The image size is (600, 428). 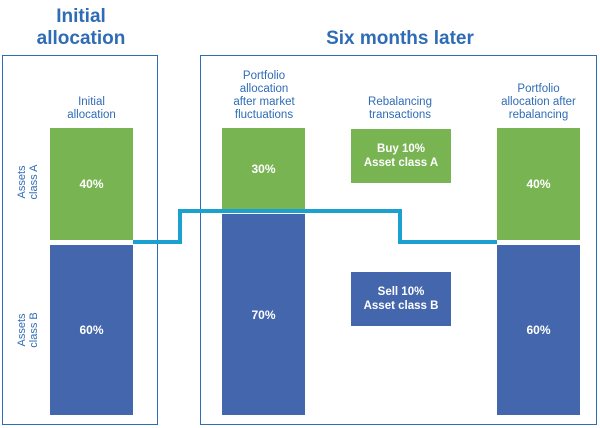 I want to click on sell-class-b-box: Sell 10% Asset class B, so click(x=401, y=299).